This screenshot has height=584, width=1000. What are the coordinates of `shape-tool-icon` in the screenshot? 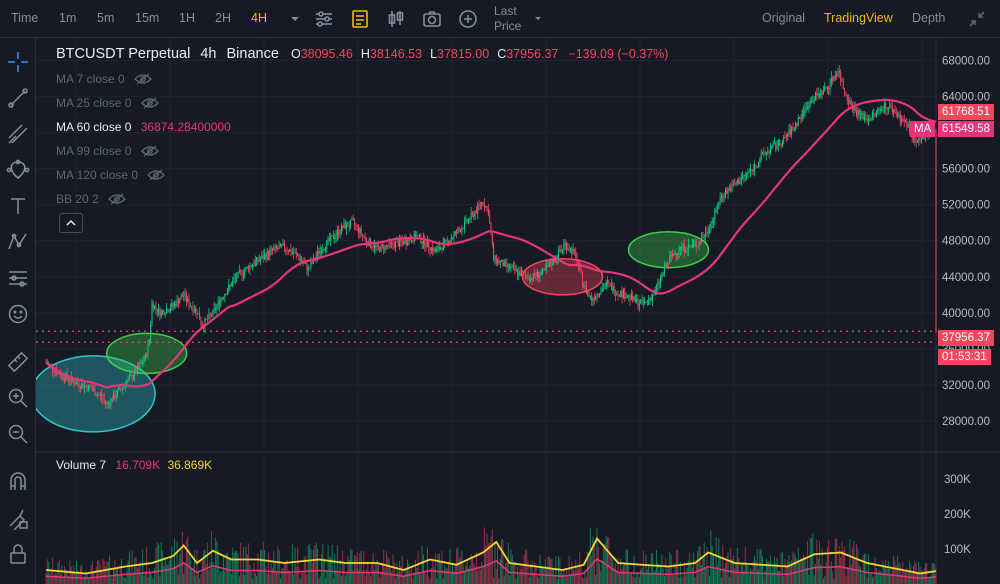 It's located at (18, 170).